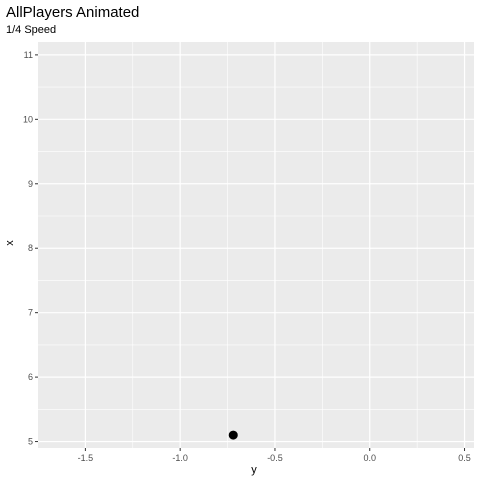  I want to click on y-tick-label: 11, so click(28, 55).